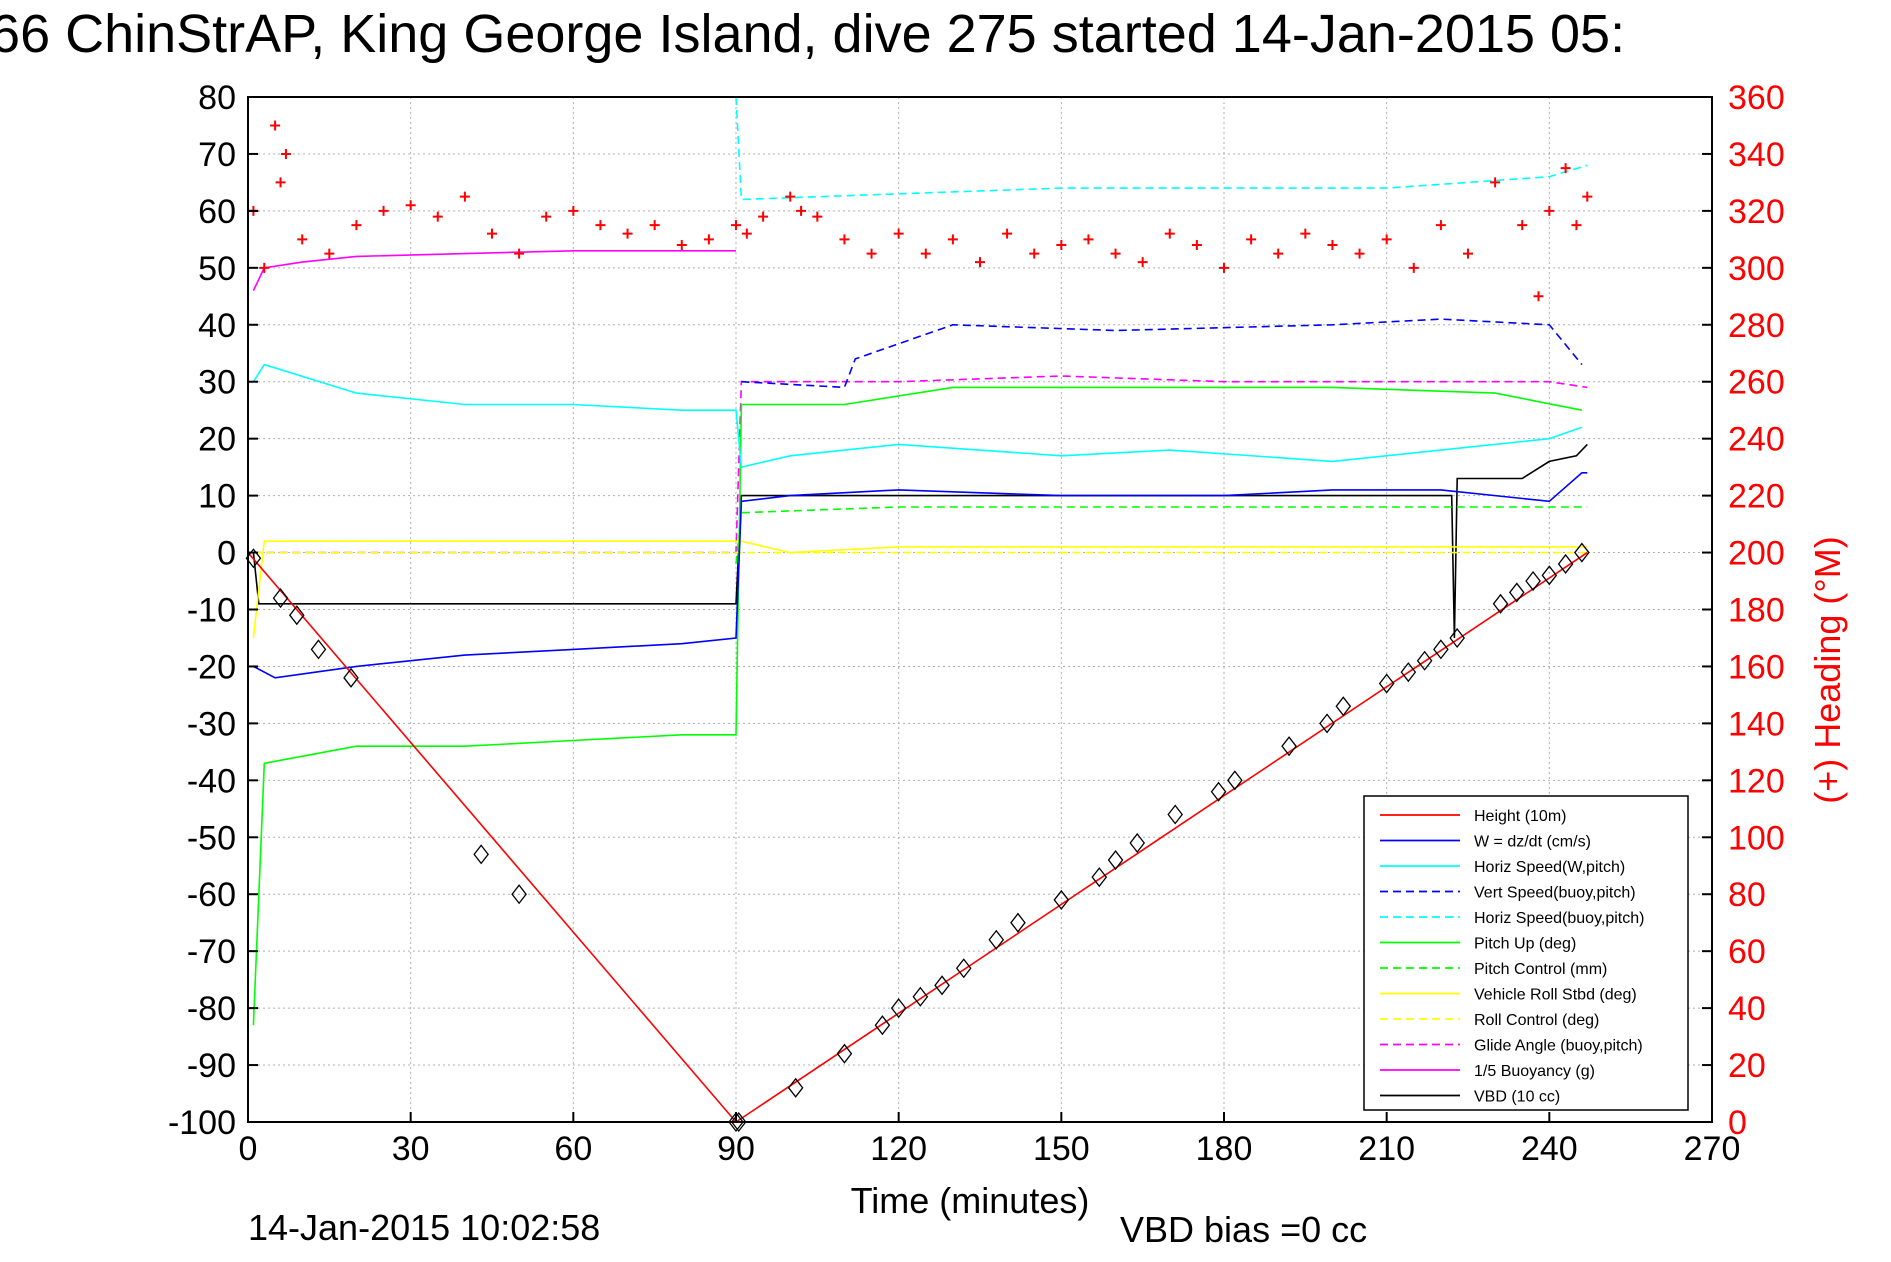  What do you see at coordinates (1224, 1149) in the screenshot?
I see `x-tick-label: 180` at bounding box center [1224, 1149].